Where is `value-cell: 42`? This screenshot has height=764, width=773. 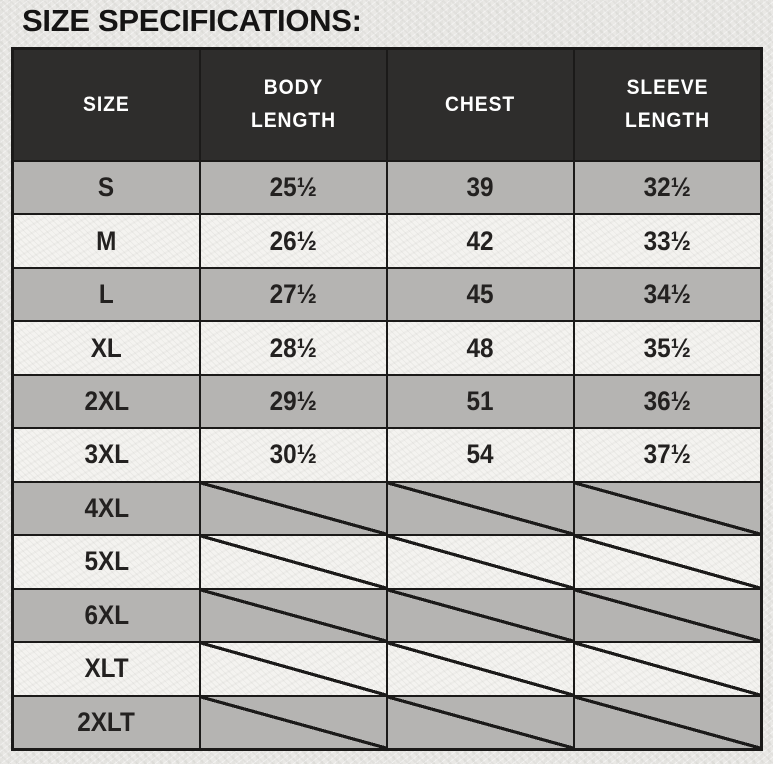
value-cell: 42 is located at coordinates (480, 241).